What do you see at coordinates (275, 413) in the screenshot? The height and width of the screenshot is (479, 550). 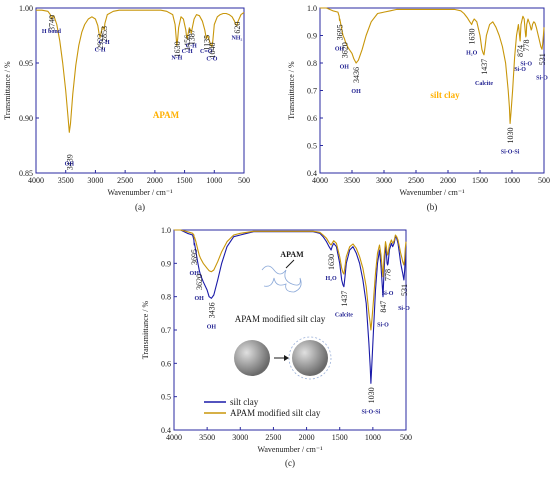 I see `legend-label: APAM modified silt clay` at bounding box center [275, 413].